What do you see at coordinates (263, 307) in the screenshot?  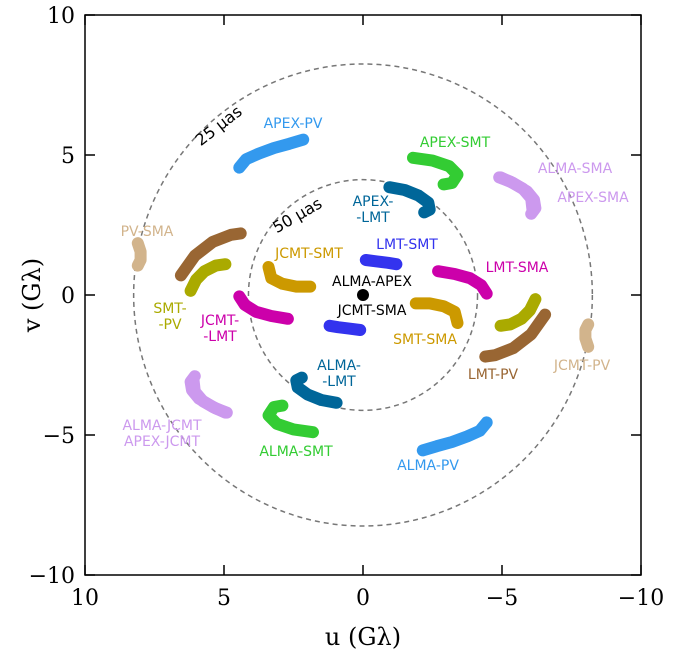 I see `track-lmt-sma-mirror` at bounding box center [263, 307].